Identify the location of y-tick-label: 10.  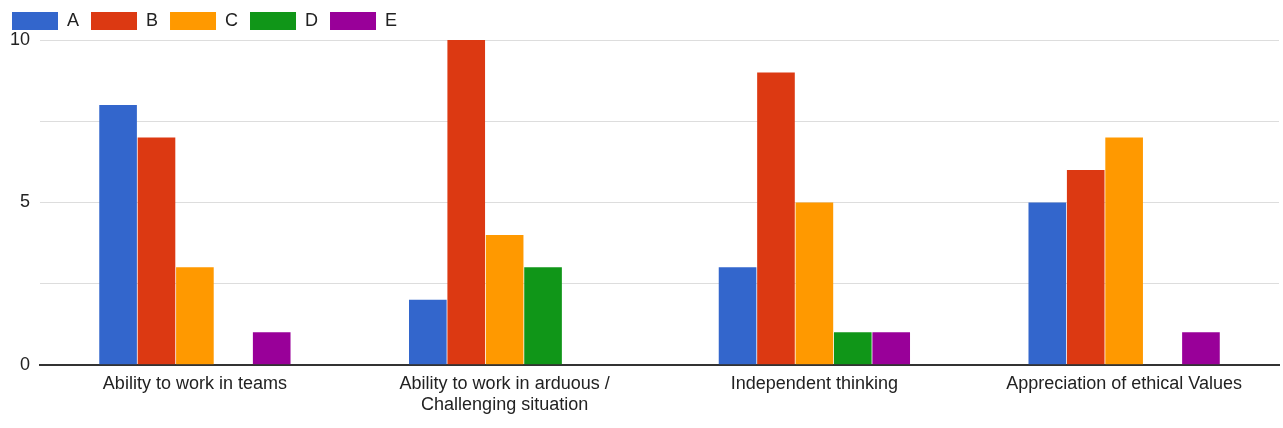
(20, 38).